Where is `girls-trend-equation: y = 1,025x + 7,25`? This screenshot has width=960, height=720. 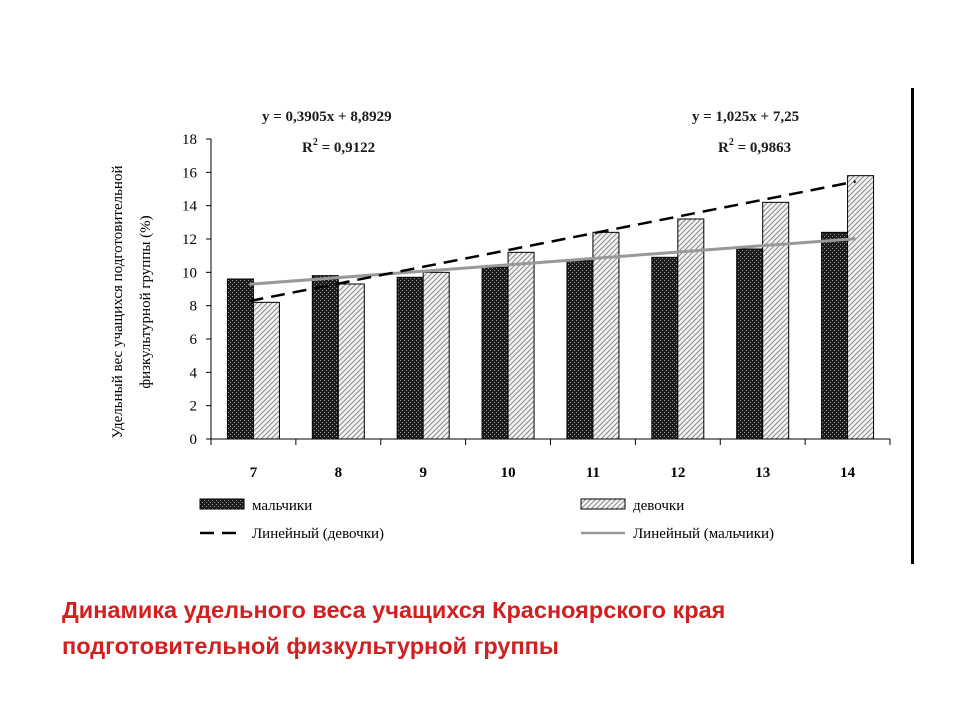
girls-trend-equation: y = 1,025x + 7,25 is located at coordinates (745, 117).